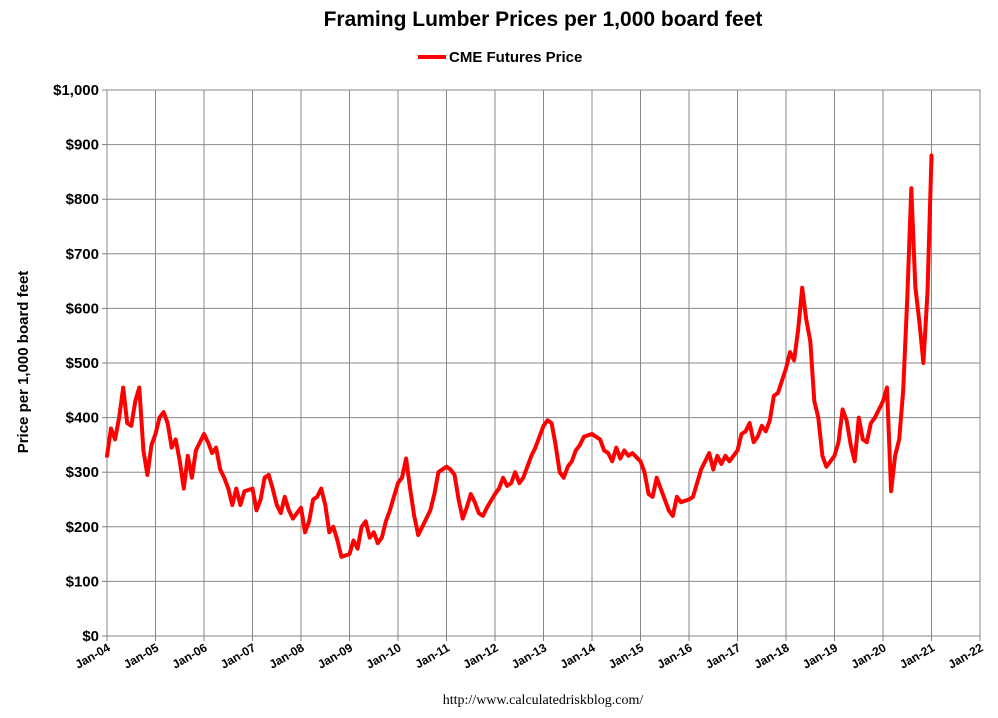  I want to click on x-tick-label: Jan-09, so click(335, 655).